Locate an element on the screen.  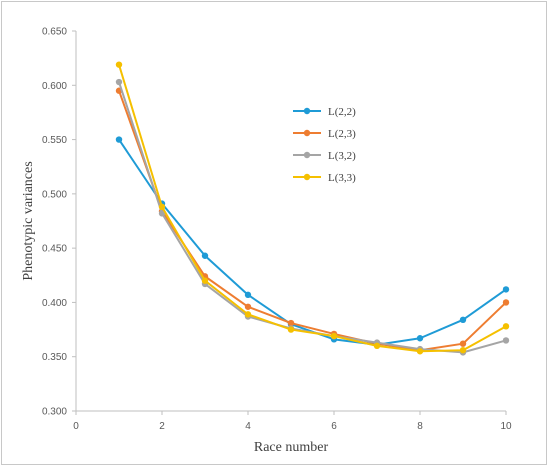
legend-label: L(3,2) is located at coordinates (342, 156).